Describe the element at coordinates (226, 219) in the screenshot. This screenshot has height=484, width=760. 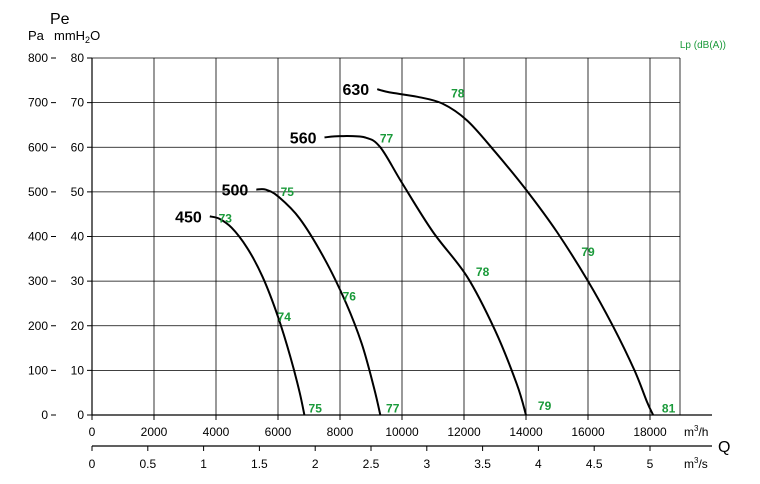
I see `noise-label: 73` at that location.